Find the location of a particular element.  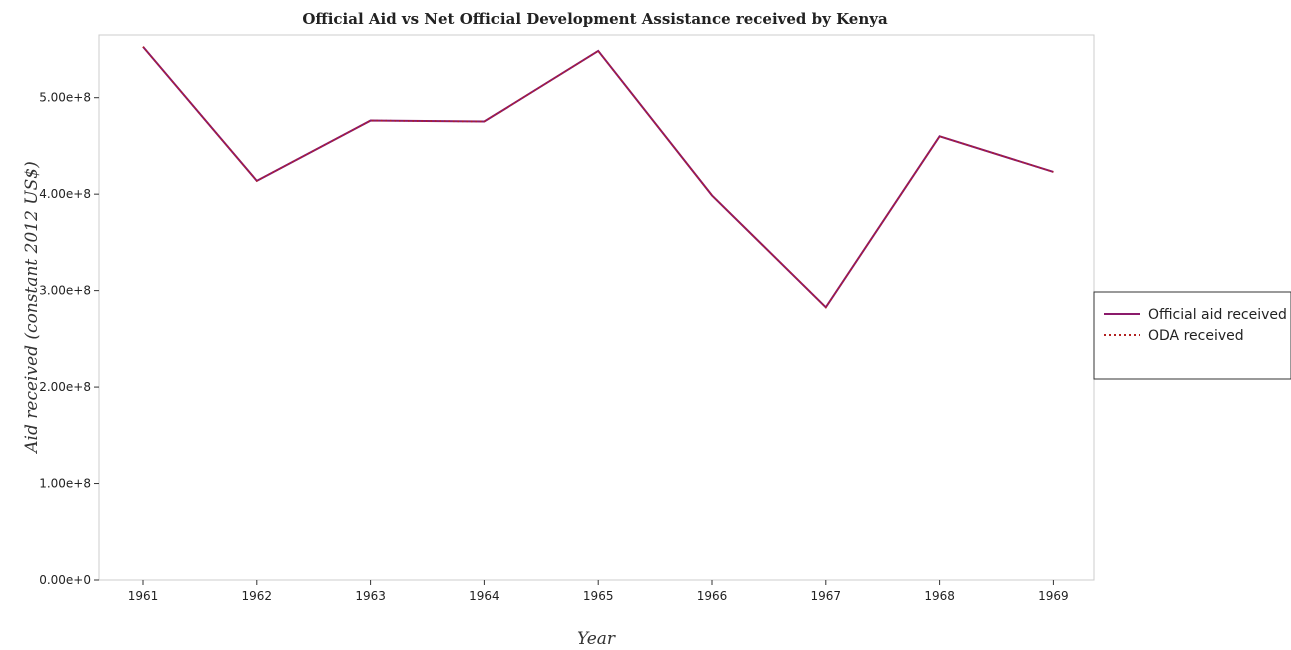

y-tick-label: 4.00e+8 is located at coordinates (65, 194).